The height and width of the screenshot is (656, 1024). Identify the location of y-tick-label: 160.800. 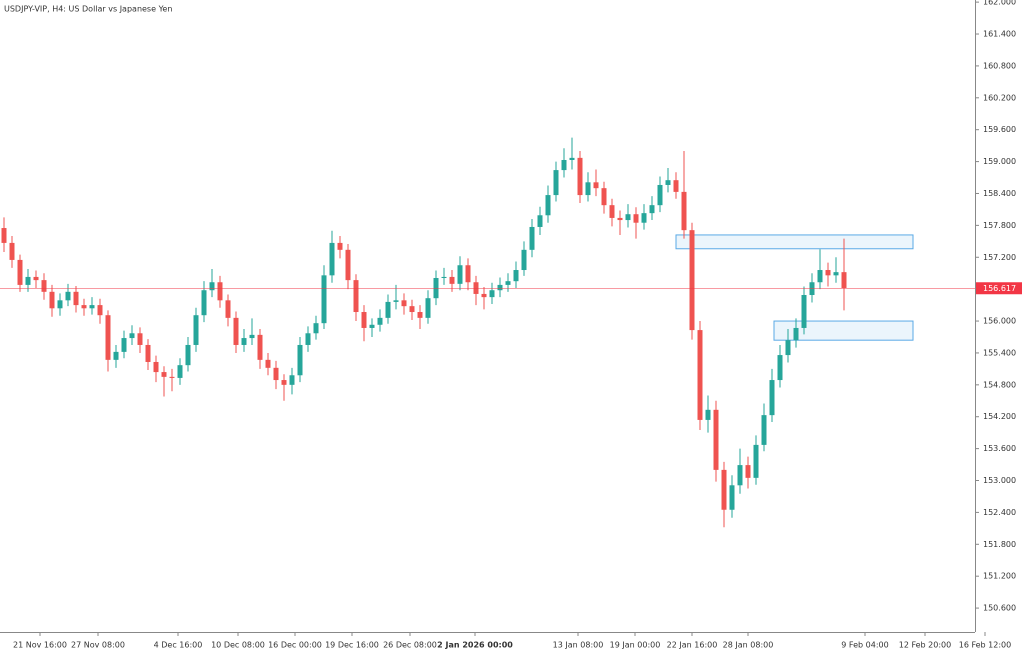
(999, 65).